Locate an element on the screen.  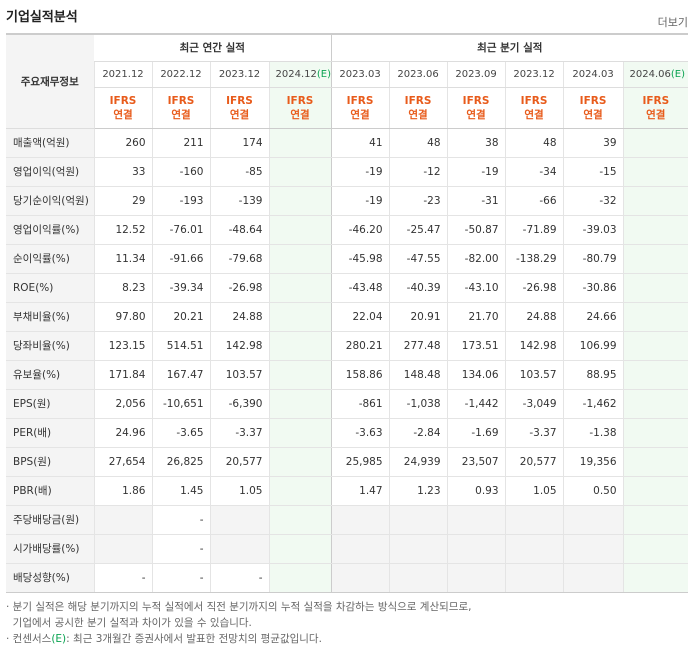
table-cell: 12.52 is located at coordinates (122, 229).